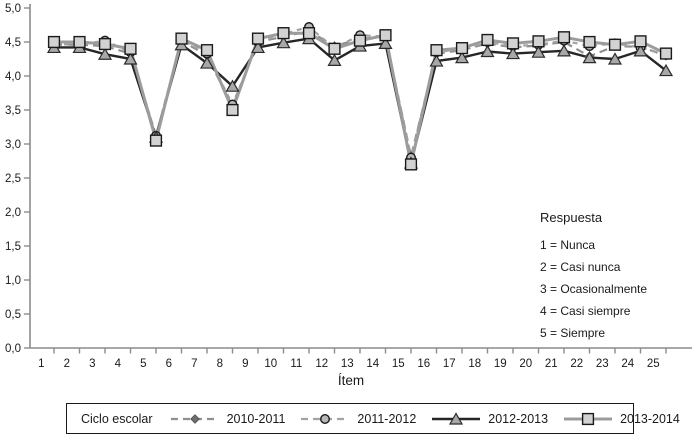 Image resolution: width=700 pixels, height=441 pixels. What do you see at coordinates (13, 247) in the screenshot?
I see `y-tick-label: 1,5` at bounding box center [13, 247].